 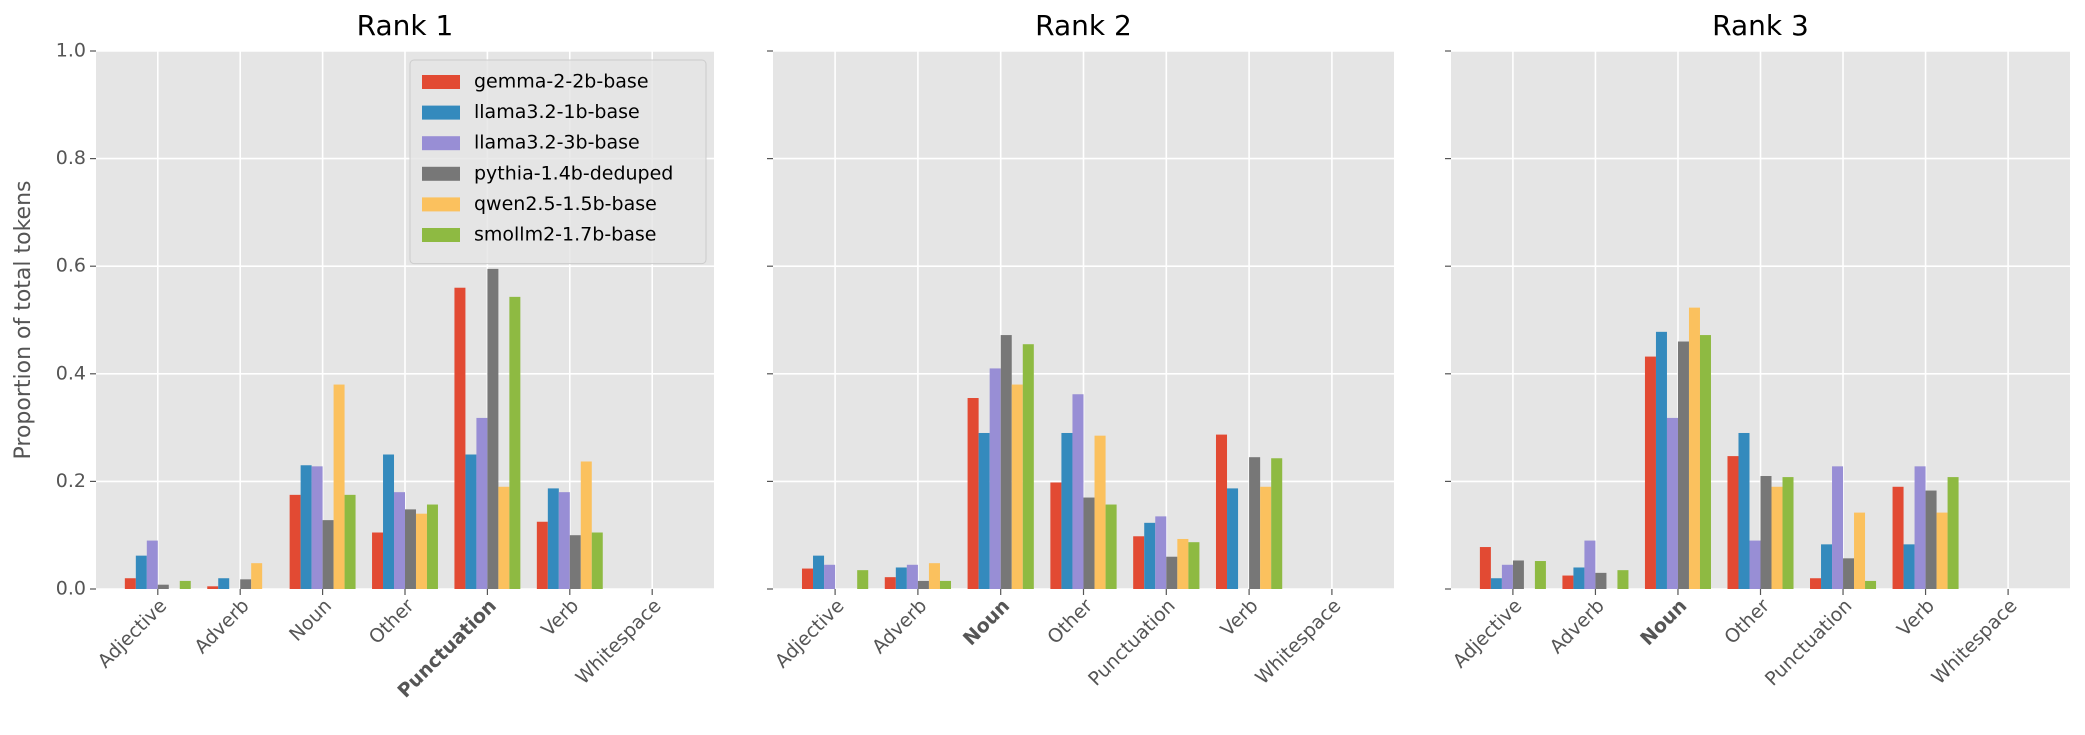 I want to click on panel-title: Rank 2, so click(x=1083, y=25).